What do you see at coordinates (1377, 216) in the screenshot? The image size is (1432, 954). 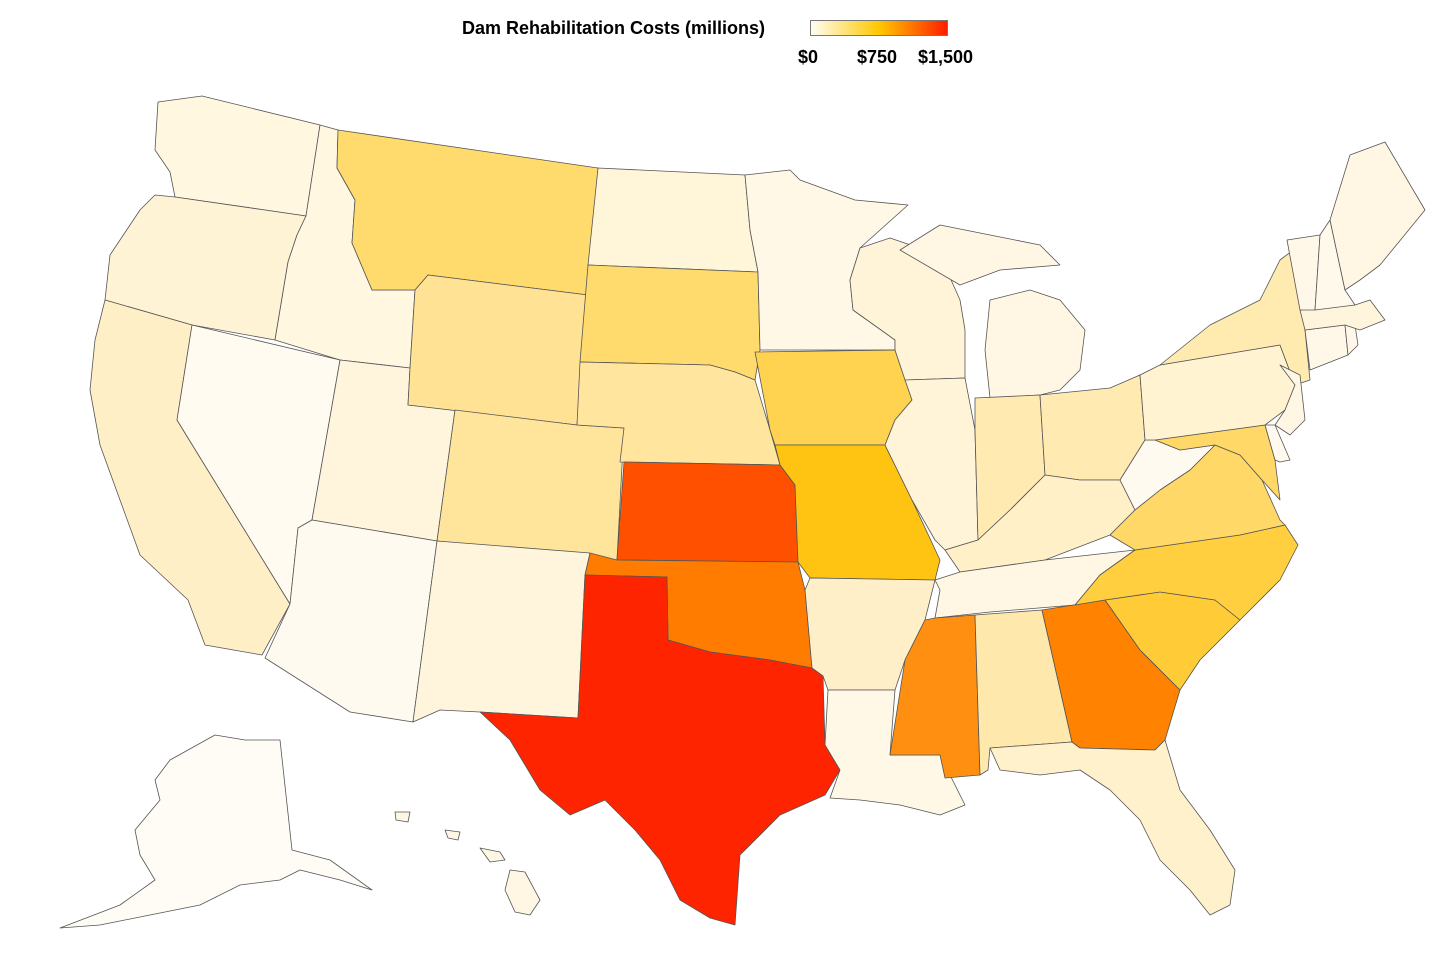 I see `state-ME` at bounding box center [1377, 216].